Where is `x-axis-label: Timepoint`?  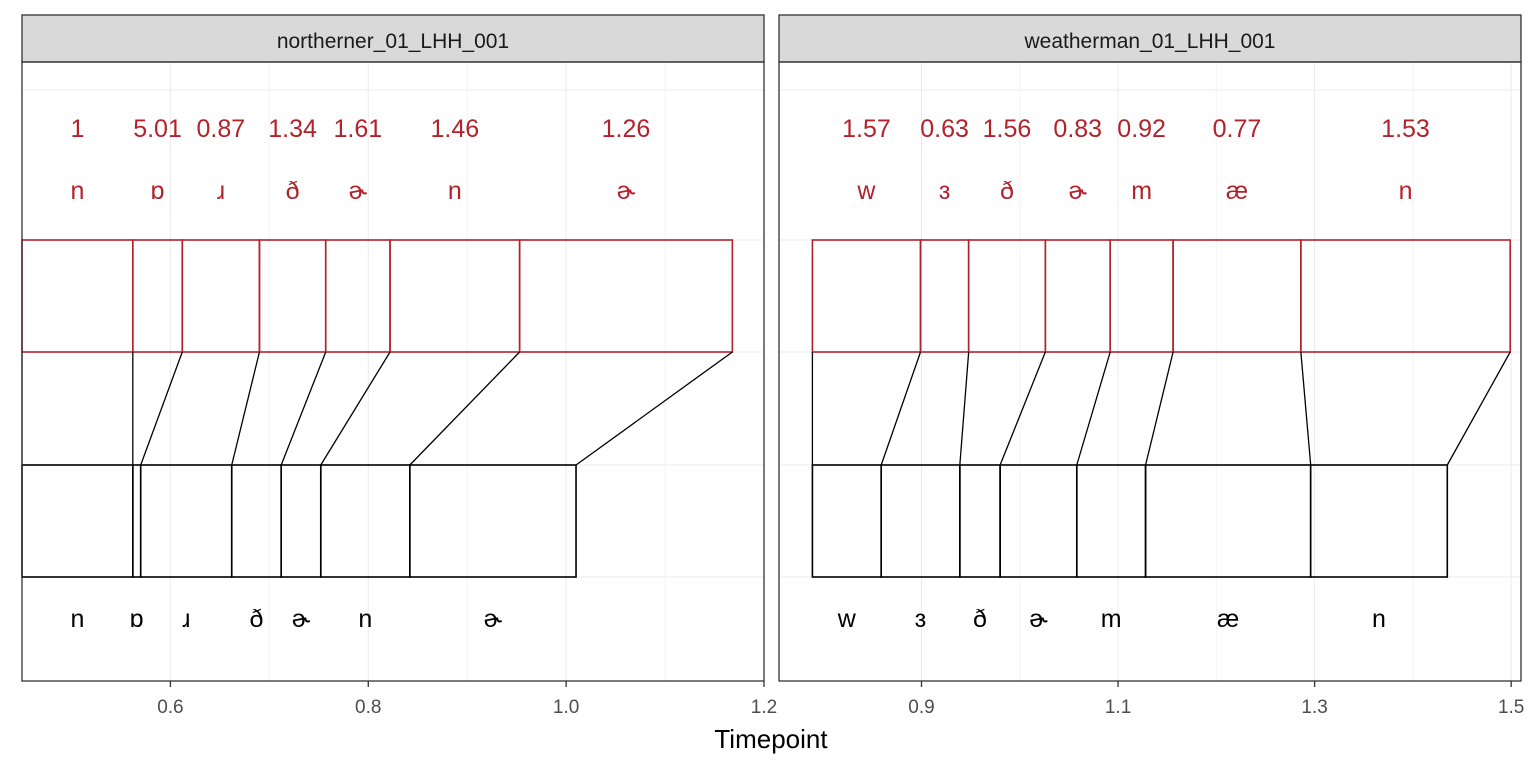
x-axis-label: Timepoint is located at coordinates (771, 739).